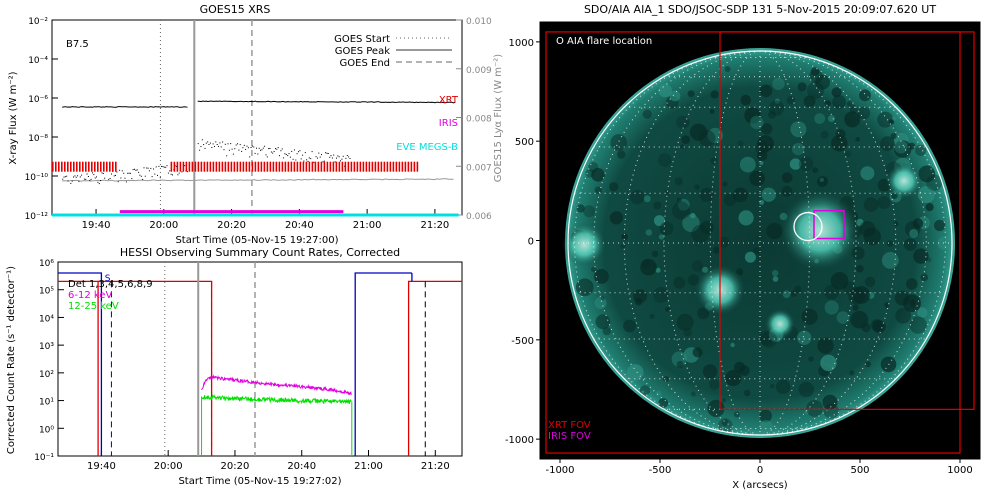 This screenshot has width=1000, height=500. I want to click on goes-x-label: Start Time (05-Nov-15 19:27:00), so click(256, 240).